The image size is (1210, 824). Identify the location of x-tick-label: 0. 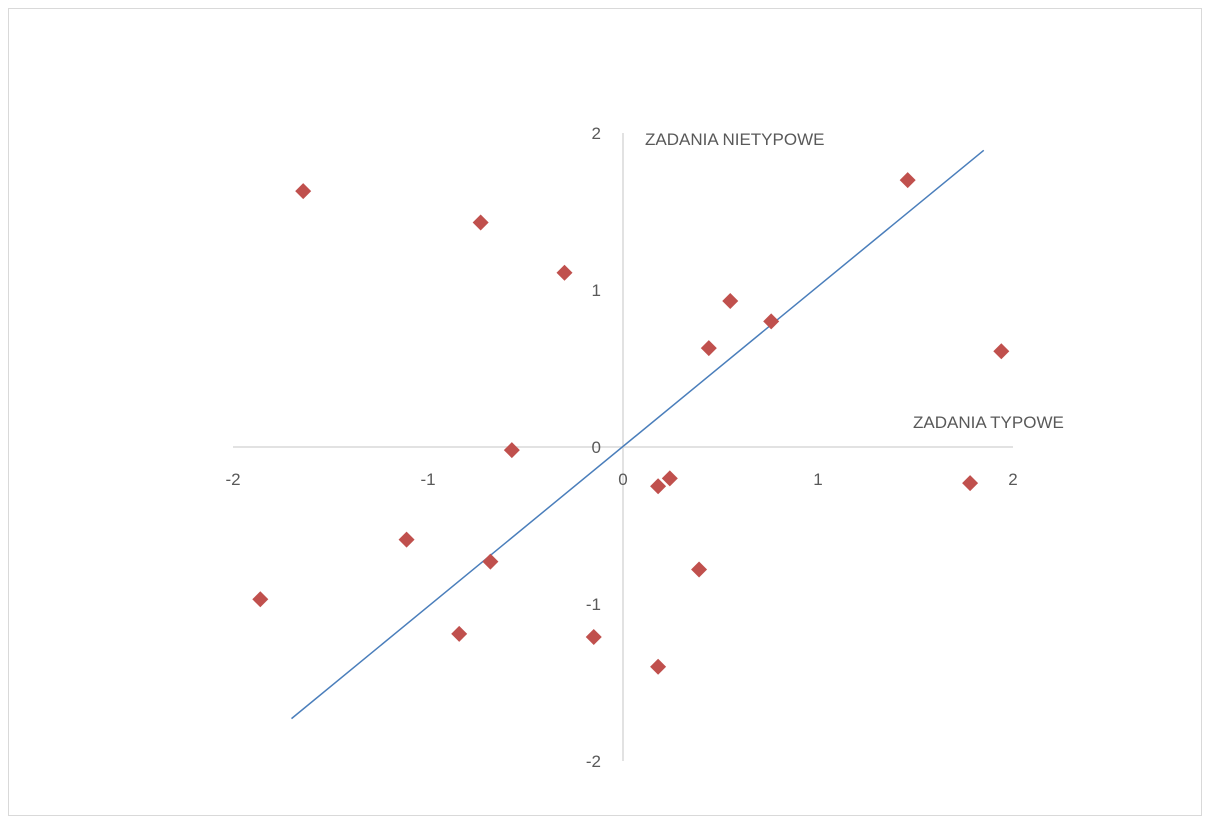
(622, 479).